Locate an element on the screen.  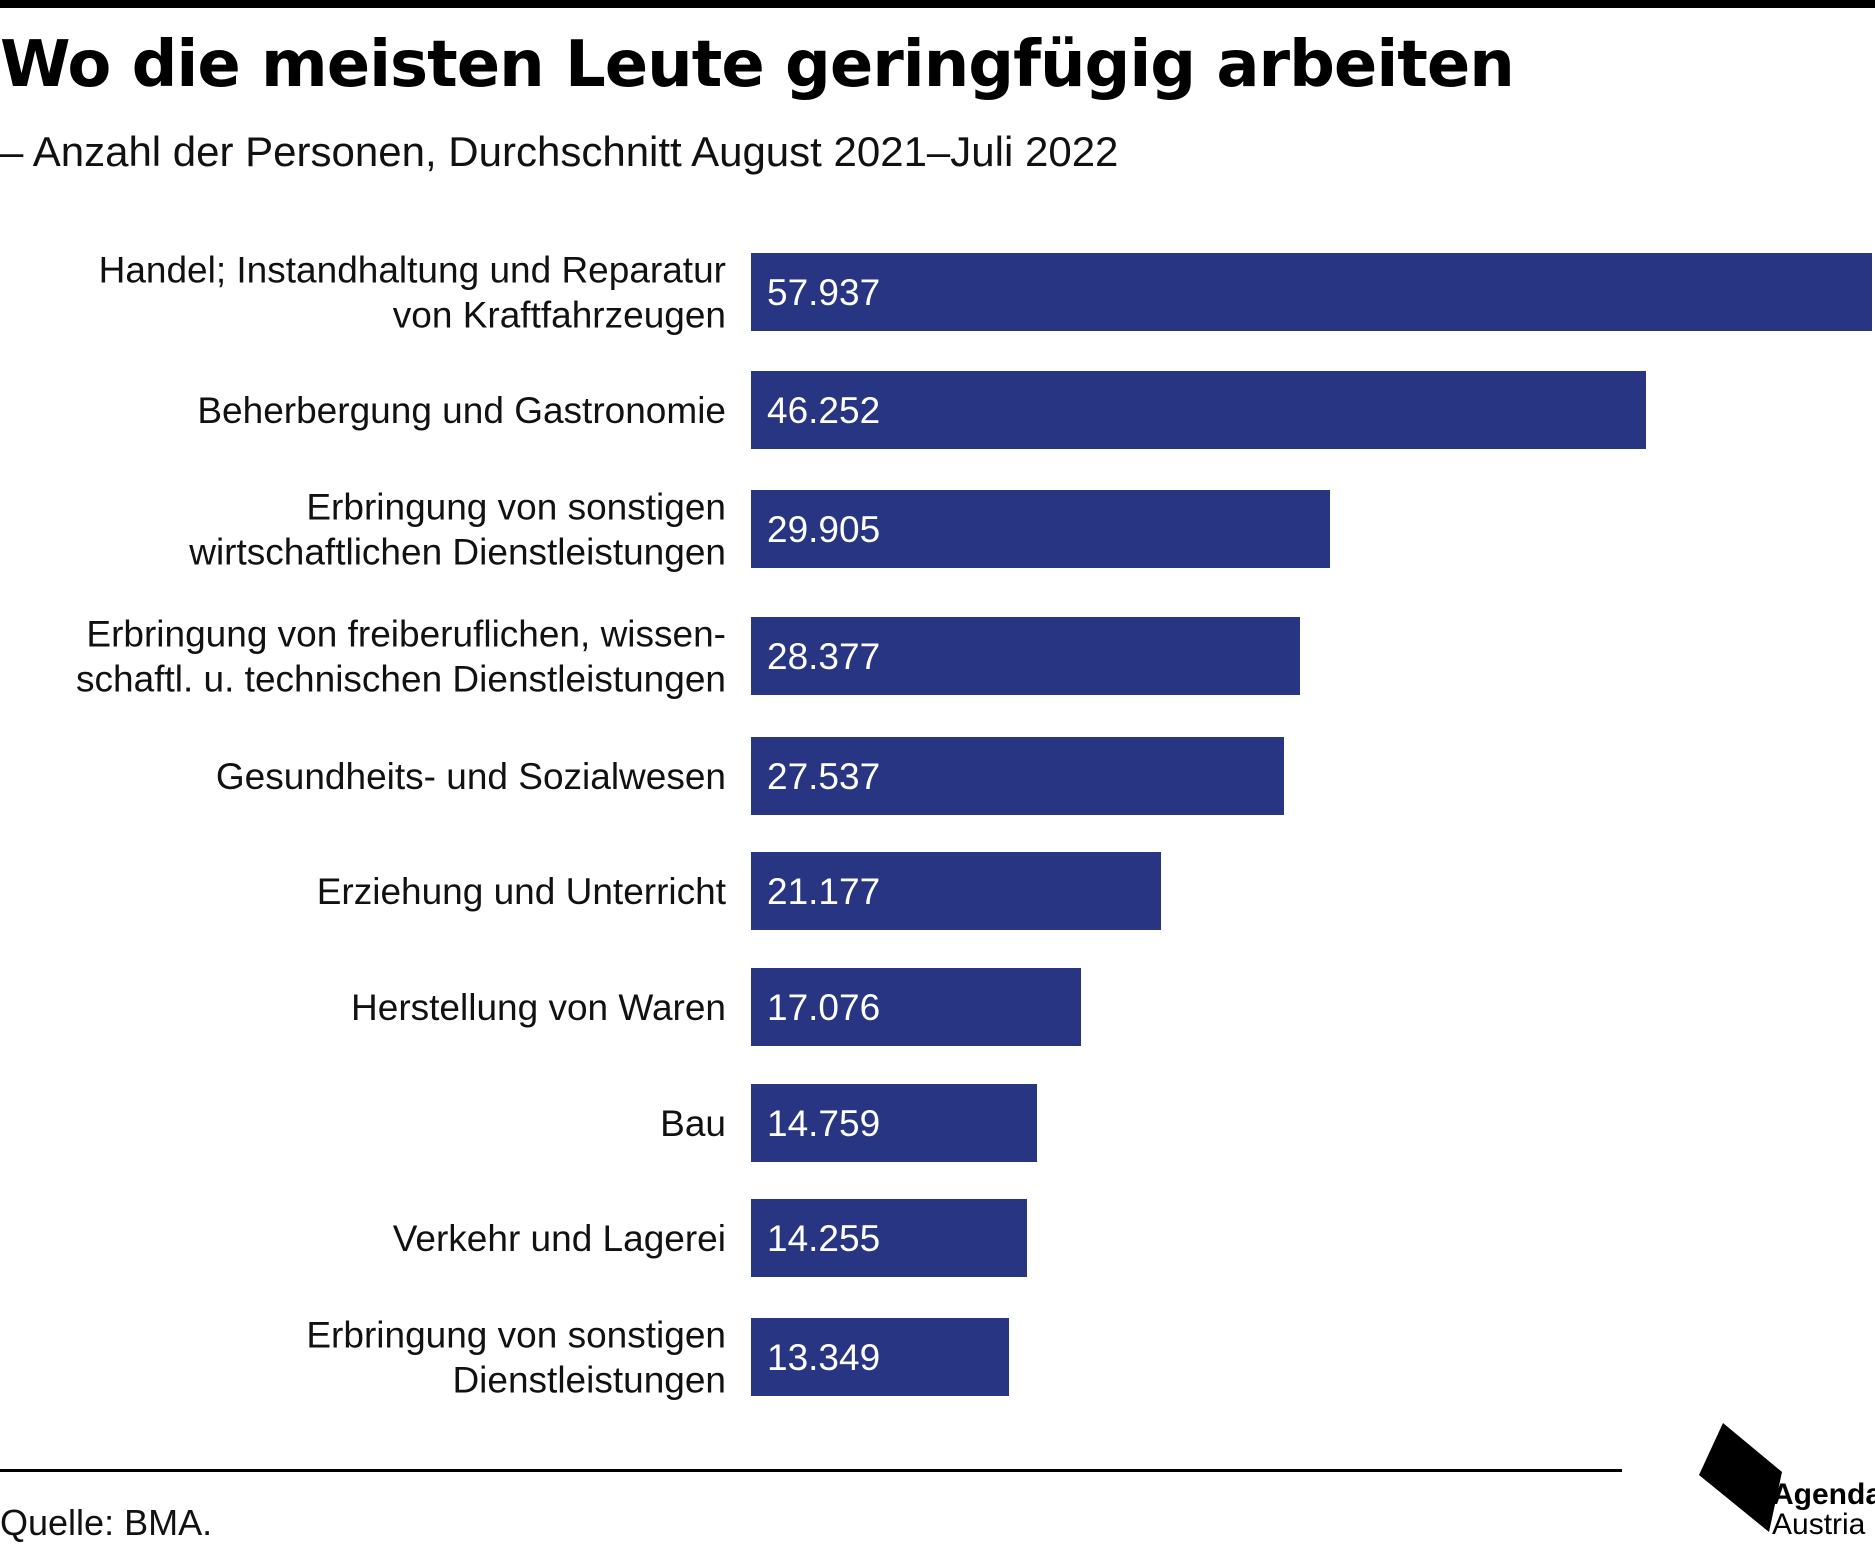
category-label: Beherbergung und Gastronomie is located at coordinates (461, 410).